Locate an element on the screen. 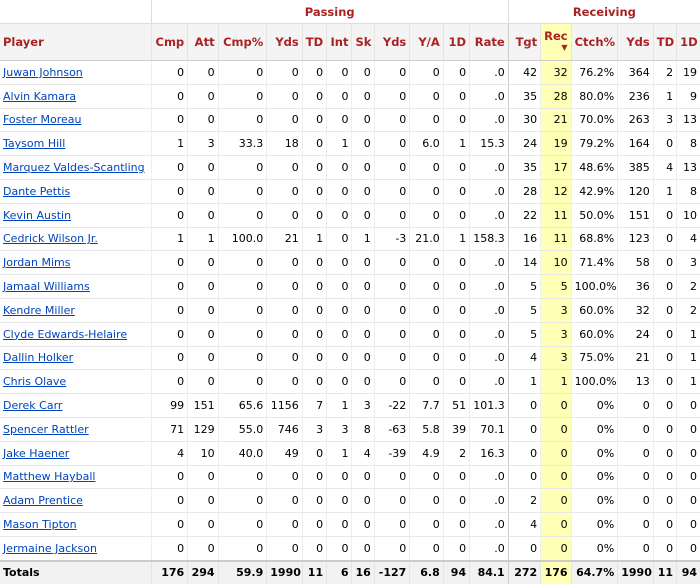 The image size is (700, 584). player-link: Dante Pettis is located at coordinates (37, 191).